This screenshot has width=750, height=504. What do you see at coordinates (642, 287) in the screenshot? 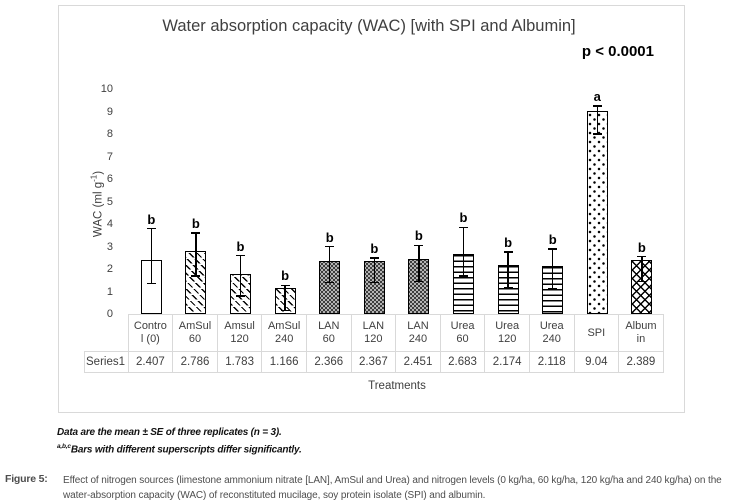
I see `bar-albumin` at bounding box center [642, 287].